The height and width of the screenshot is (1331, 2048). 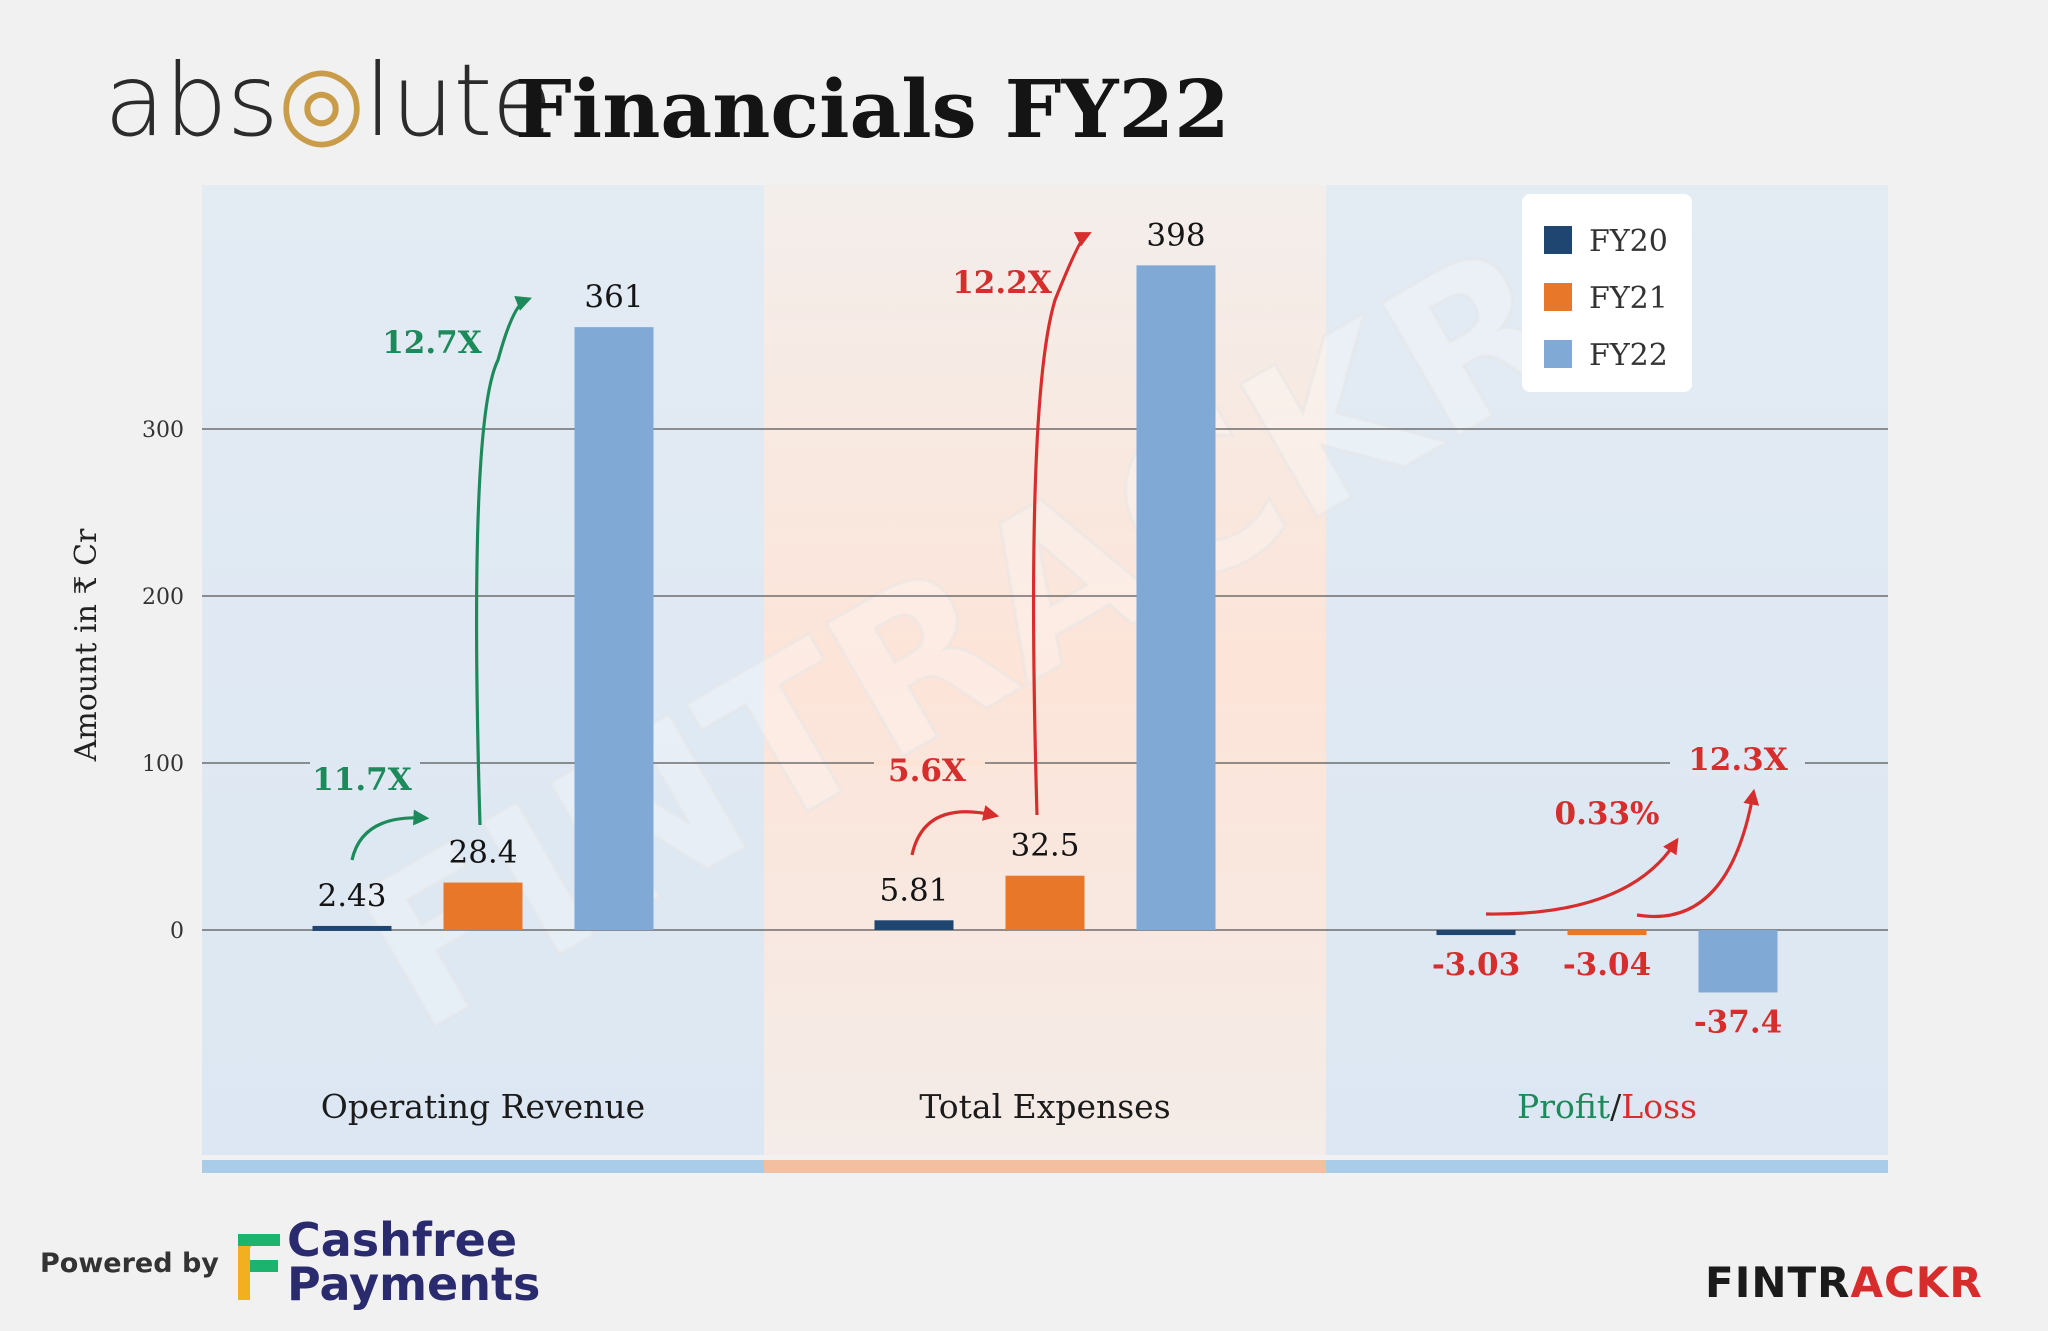 What do you see at coordinates (362, 780) in the screenshot?
I see `growth-label: 11.7X` at bounding box center [362, 780].